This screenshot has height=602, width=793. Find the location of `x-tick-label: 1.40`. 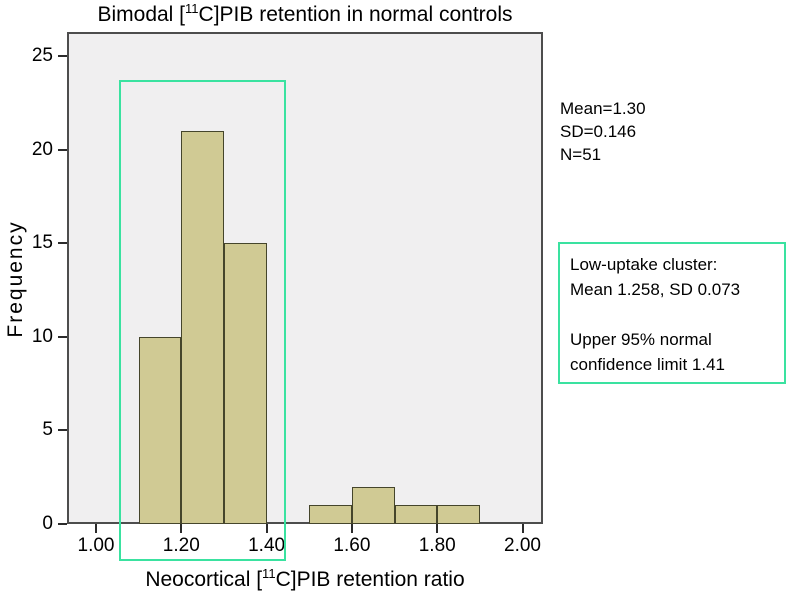

x-tick-label: 1.40 is located at coordinates (267, 545).